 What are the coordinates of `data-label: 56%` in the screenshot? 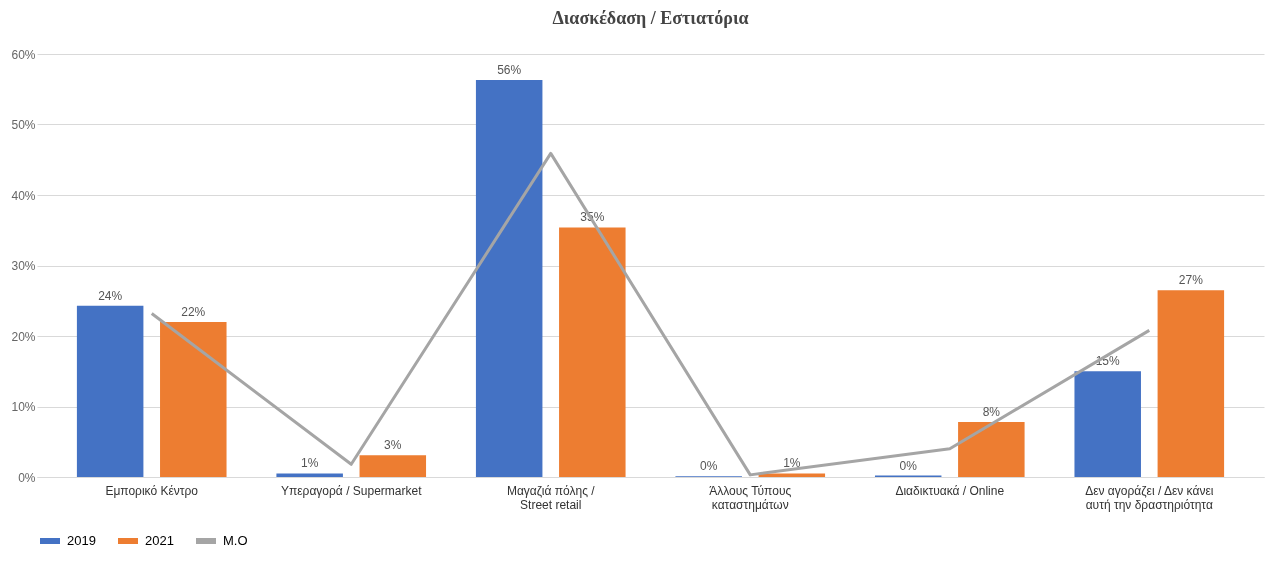 It's located at (509, 70).